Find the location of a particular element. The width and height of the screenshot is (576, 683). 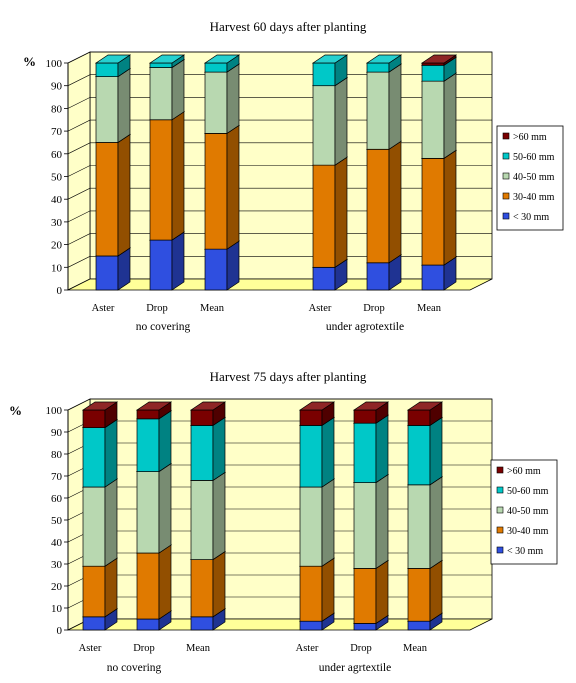

legend-label: >60 mm is located at coordinates (524, 471).